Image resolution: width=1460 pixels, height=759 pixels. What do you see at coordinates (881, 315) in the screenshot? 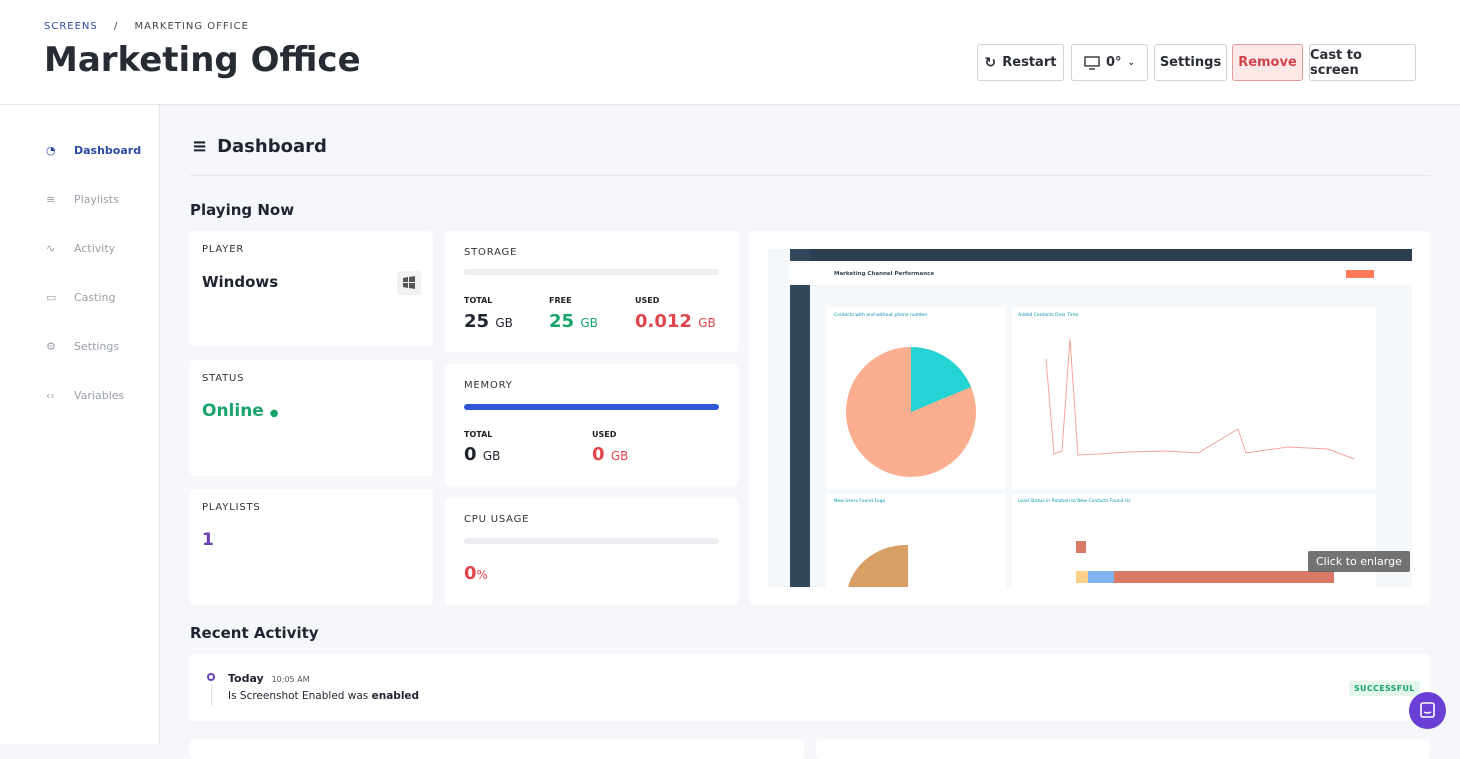
I see `thumb-panel: Contacts with and without phone number` at bounding box center [881, 315].